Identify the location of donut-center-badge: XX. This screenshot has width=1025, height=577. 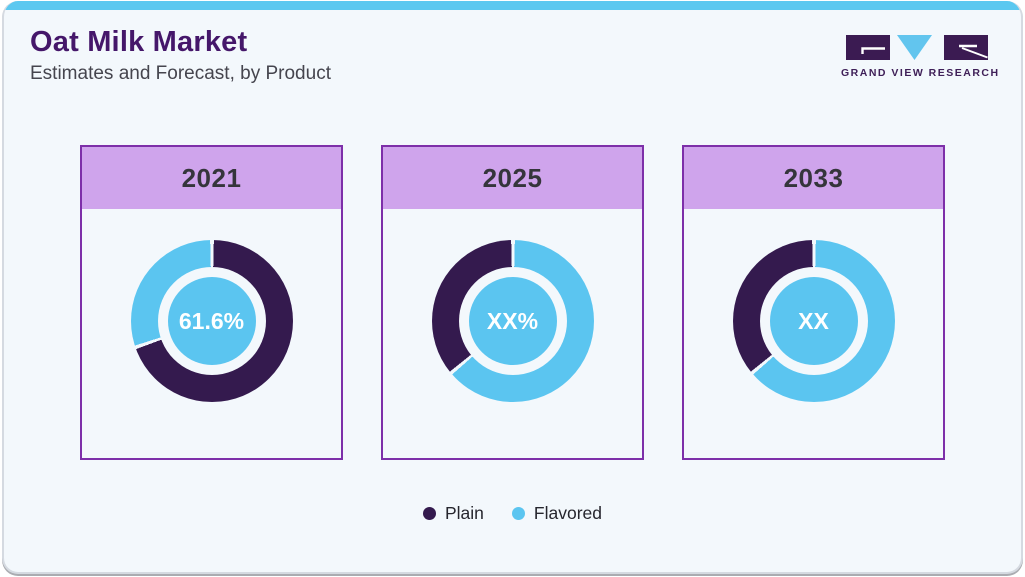
(813, 321).